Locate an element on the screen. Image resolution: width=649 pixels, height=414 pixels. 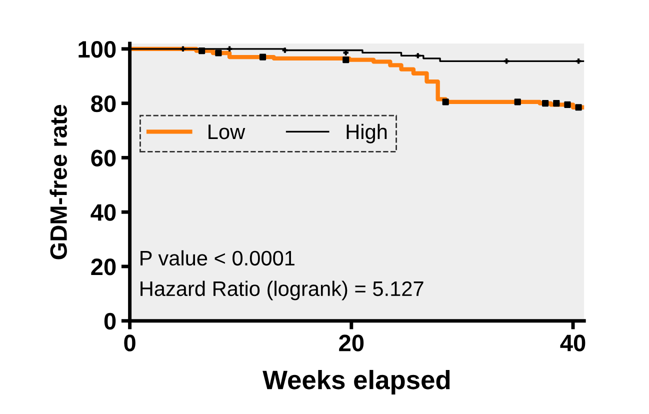
x-tick-label: 20 is located at coordinates (351, 343).